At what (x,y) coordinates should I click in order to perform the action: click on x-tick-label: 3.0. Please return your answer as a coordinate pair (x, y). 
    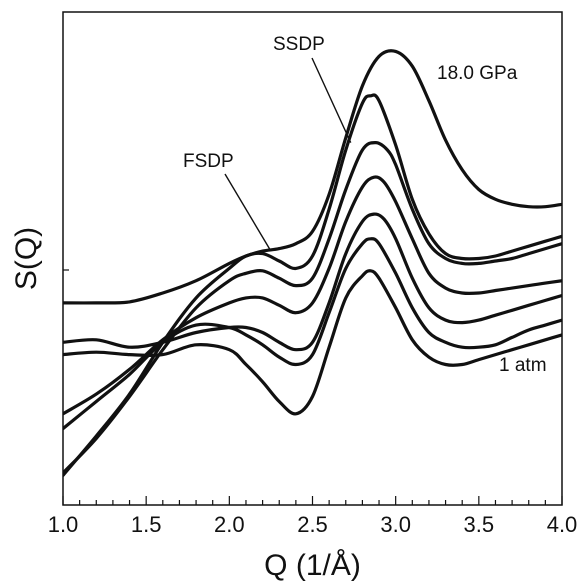
    Looking at the image, I should click on (395, 524).